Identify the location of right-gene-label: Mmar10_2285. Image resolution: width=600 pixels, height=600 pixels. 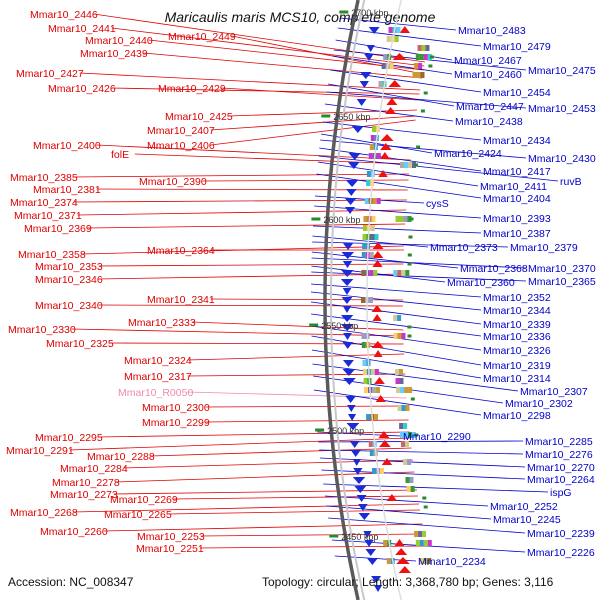
(559, 442).